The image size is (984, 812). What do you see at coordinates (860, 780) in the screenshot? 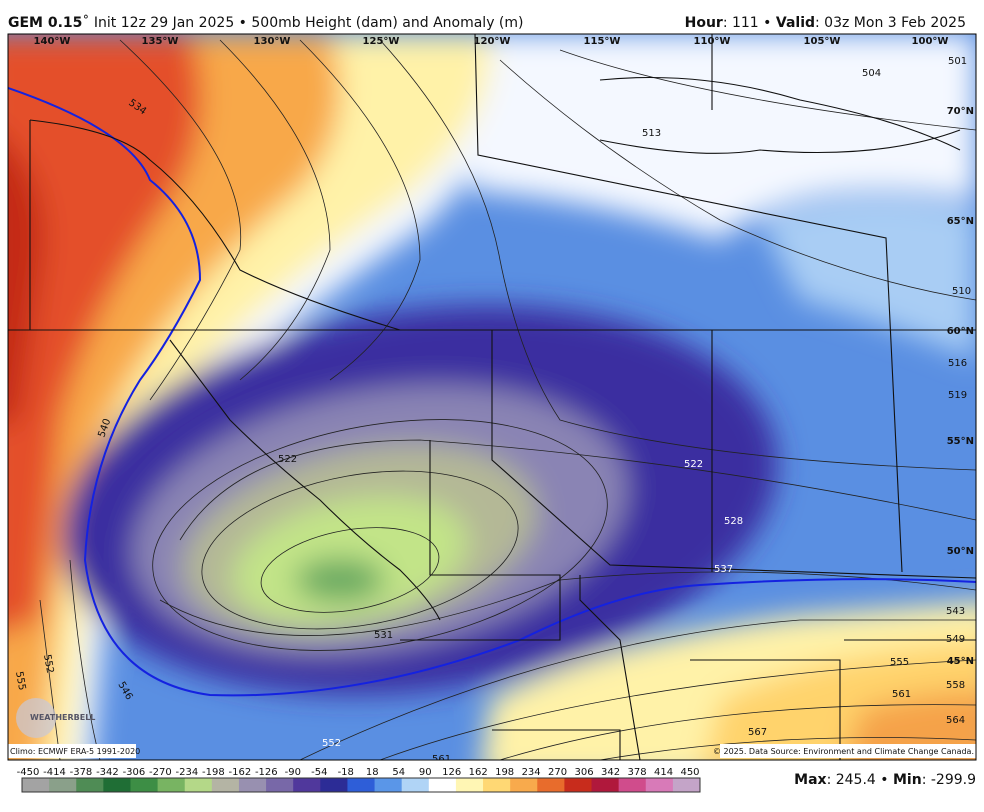
I see `max: : 245.4 •` at bounding box center [860, 780].